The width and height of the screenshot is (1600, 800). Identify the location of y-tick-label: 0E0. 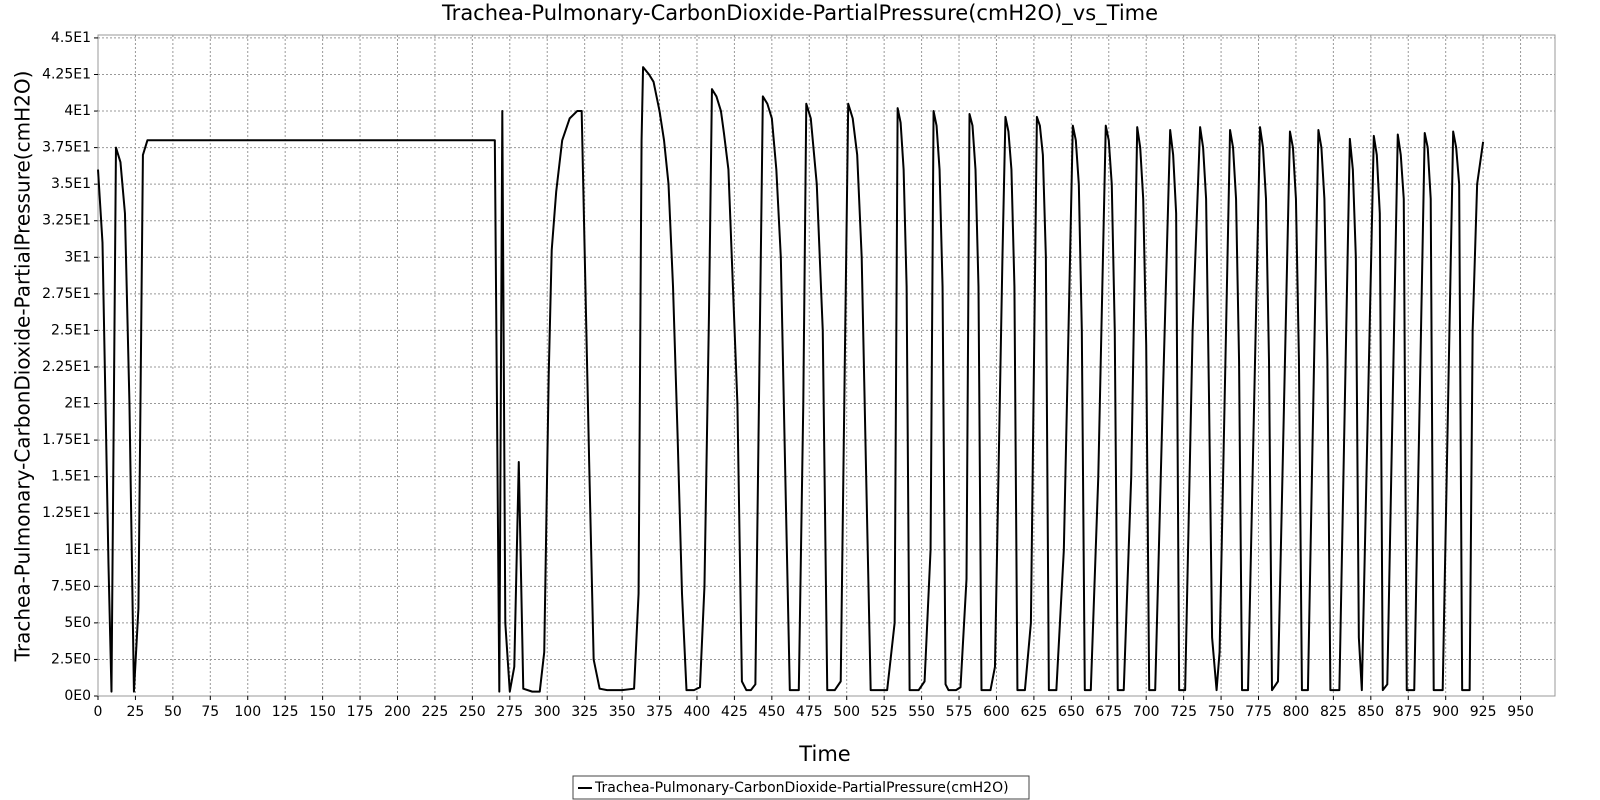
(77, 696).